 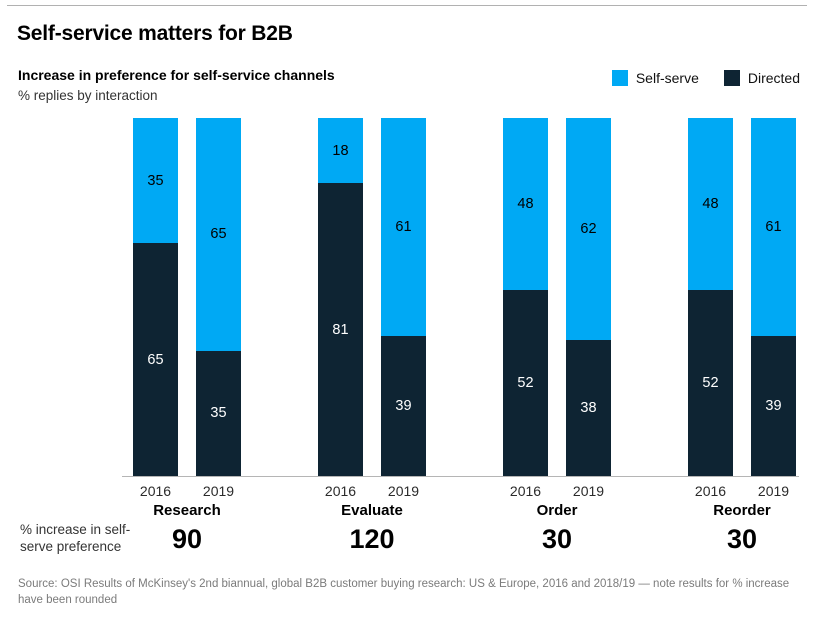 What do you see at coordinates (75, 538) in the screenshot?
I see `increase-row-label: % increase in self- serve preference` at bounding box center [75, 538].